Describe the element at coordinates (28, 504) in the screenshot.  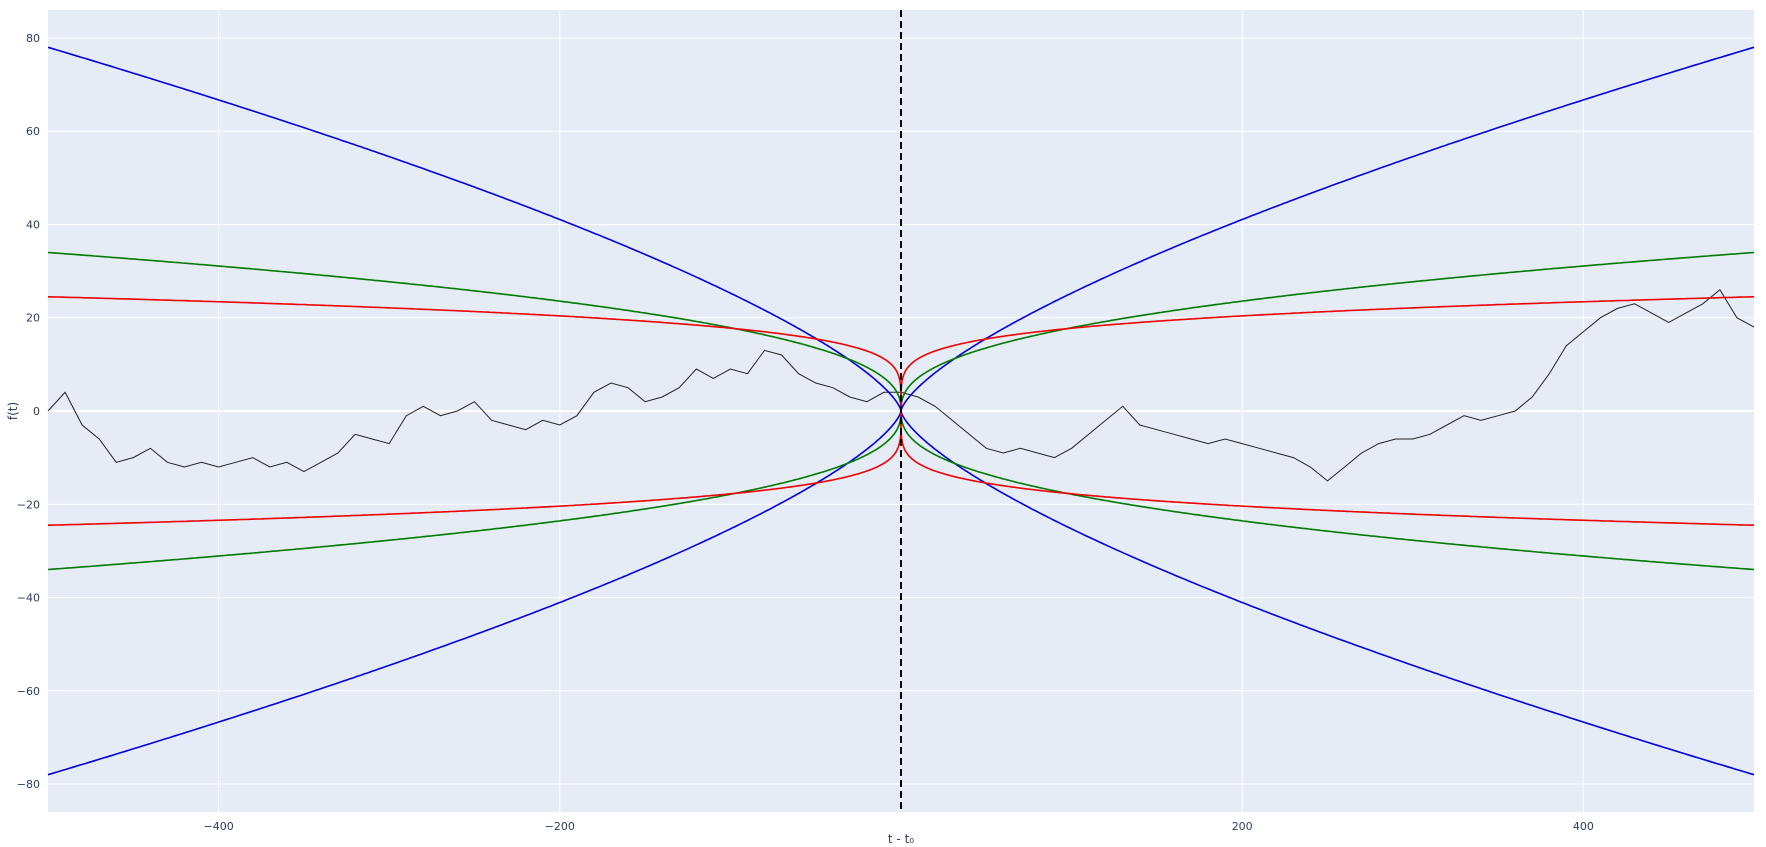
I see `y-tick-label: −20` at that location.